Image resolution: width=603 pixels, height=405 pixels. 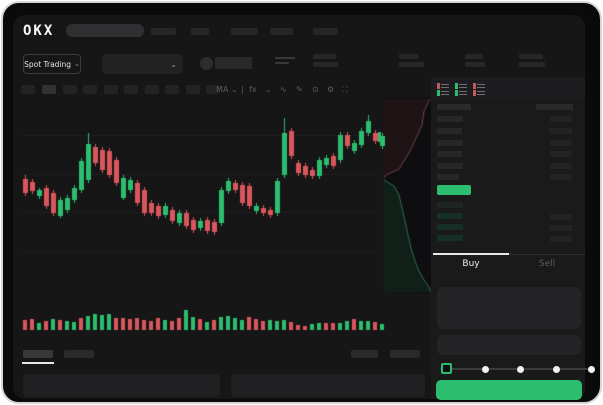 I want to click on amount-slider-track, so click(x=514, y=369).